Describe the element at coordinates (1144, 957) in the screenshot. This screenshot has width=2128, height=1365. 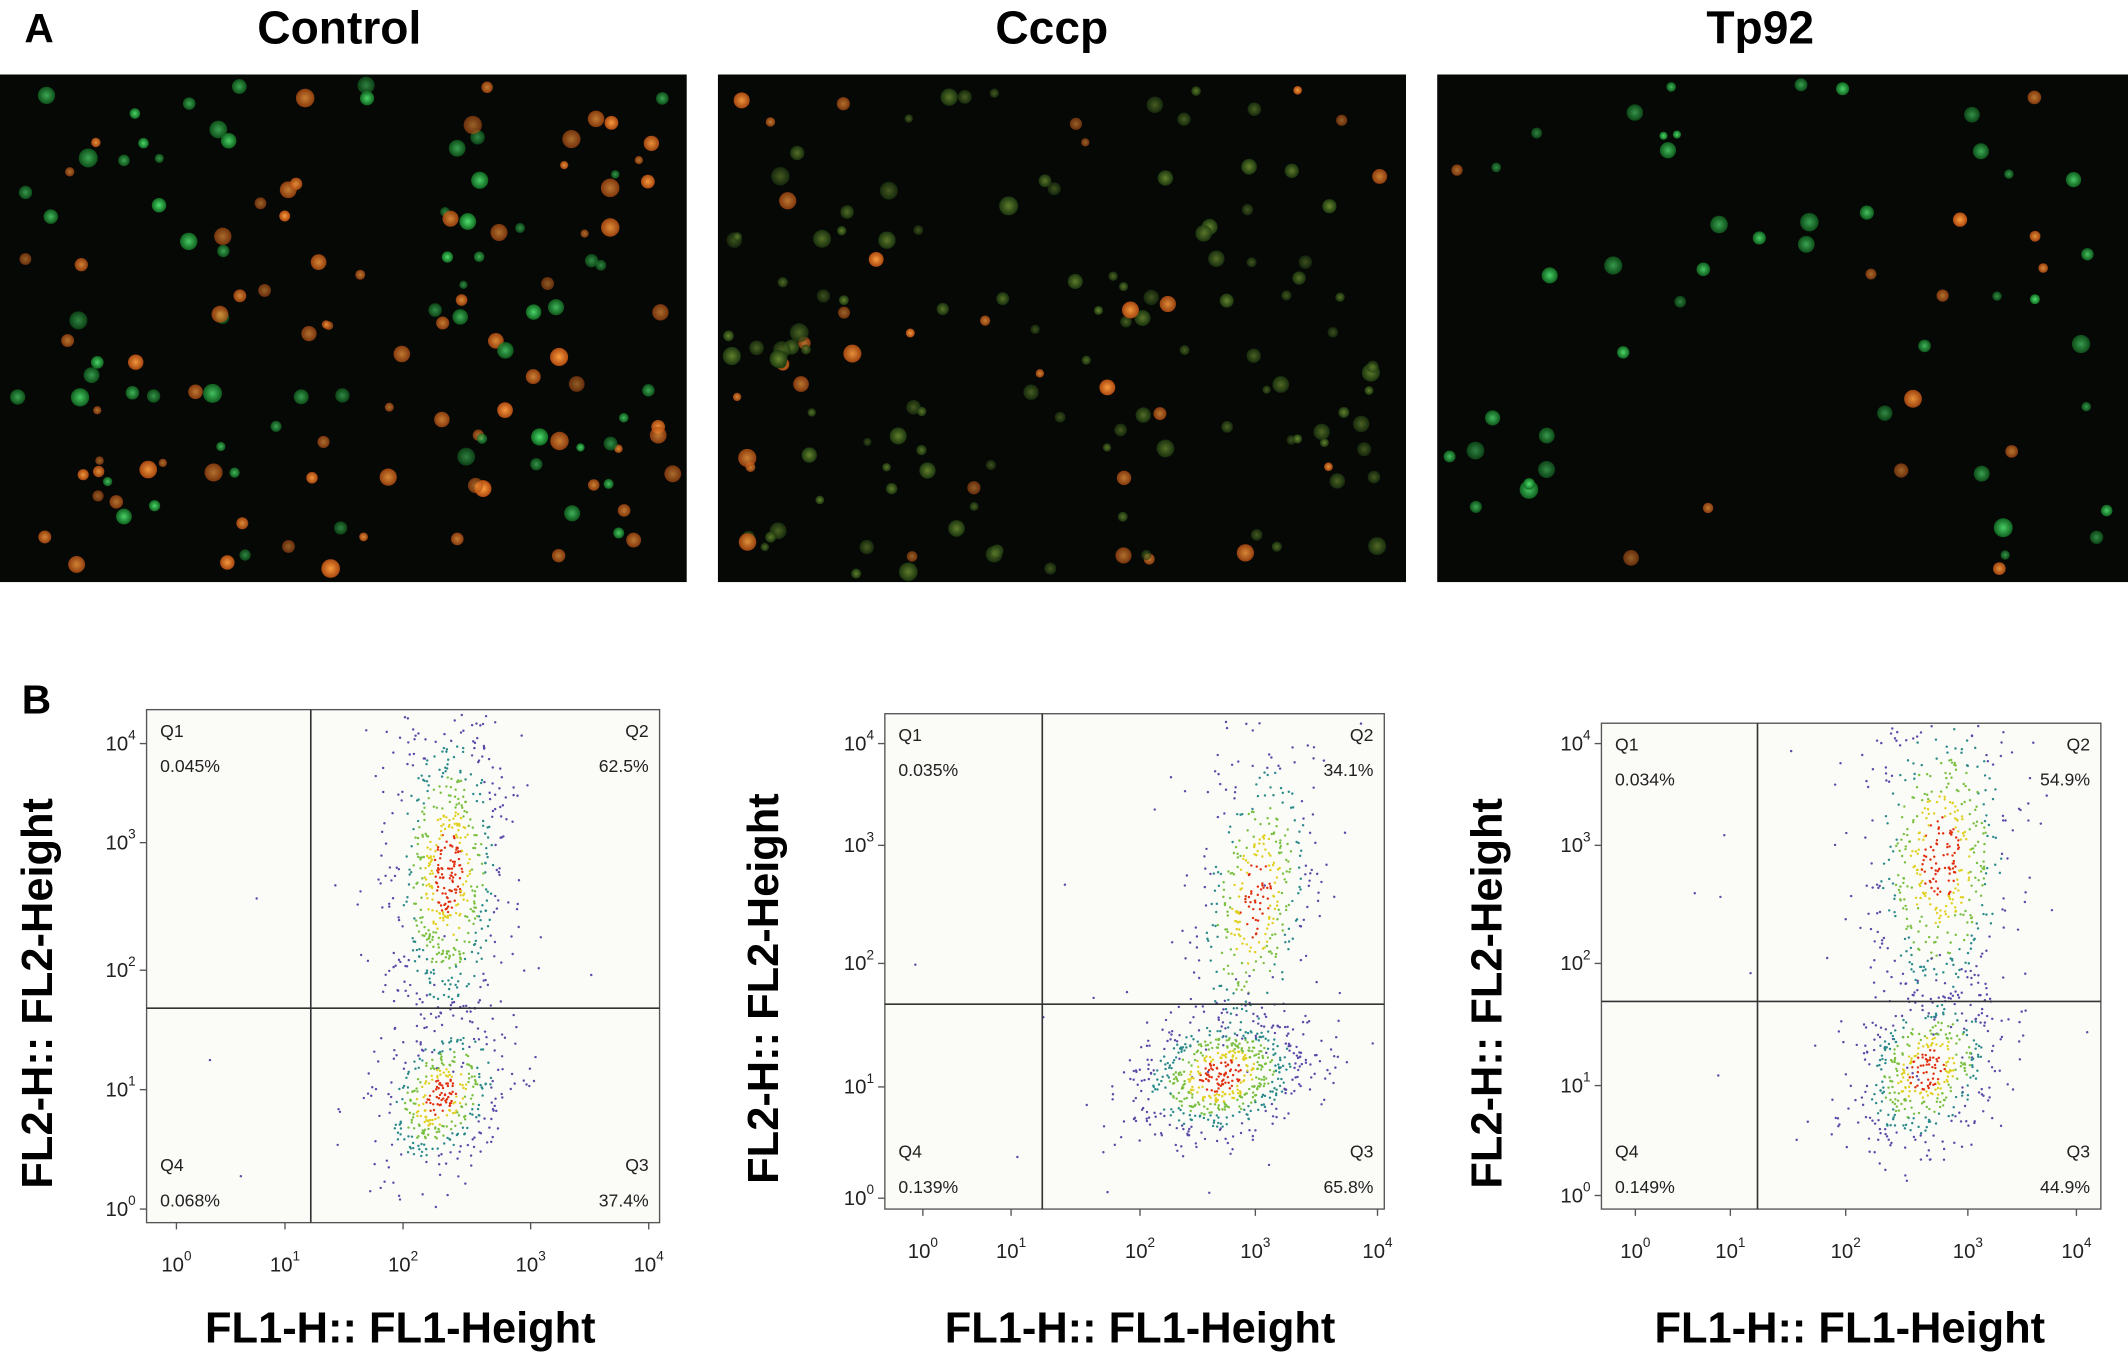
I see `dot-cloud` at that location.